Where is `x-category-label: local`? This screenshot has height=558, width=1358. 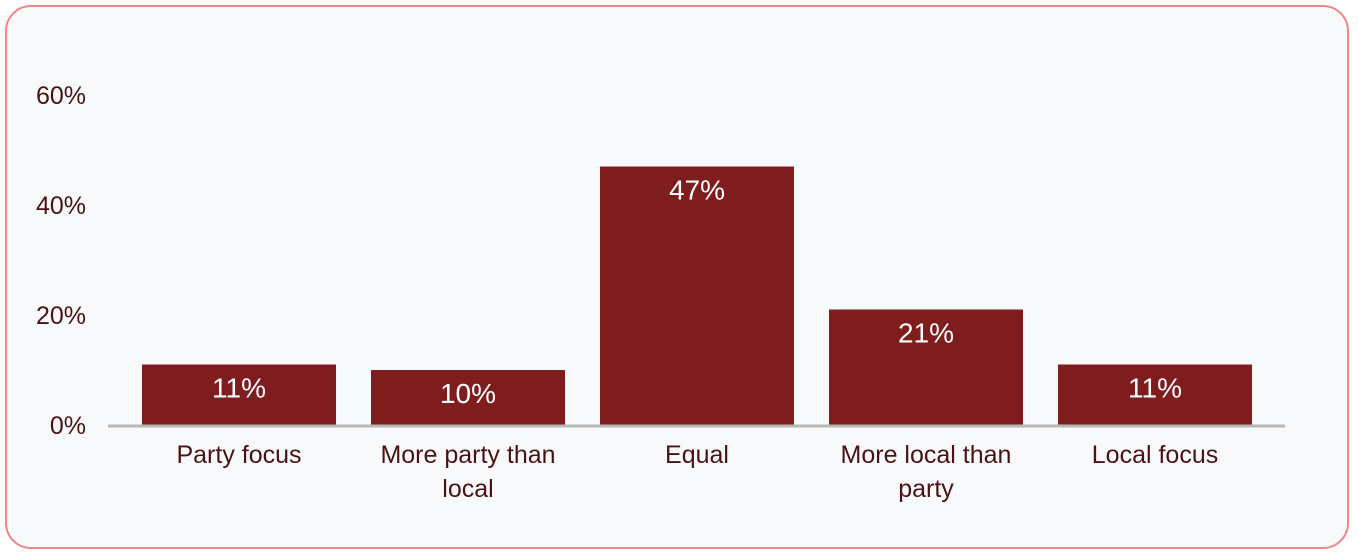
x-category-label: local is located at coordinates (467, 489).